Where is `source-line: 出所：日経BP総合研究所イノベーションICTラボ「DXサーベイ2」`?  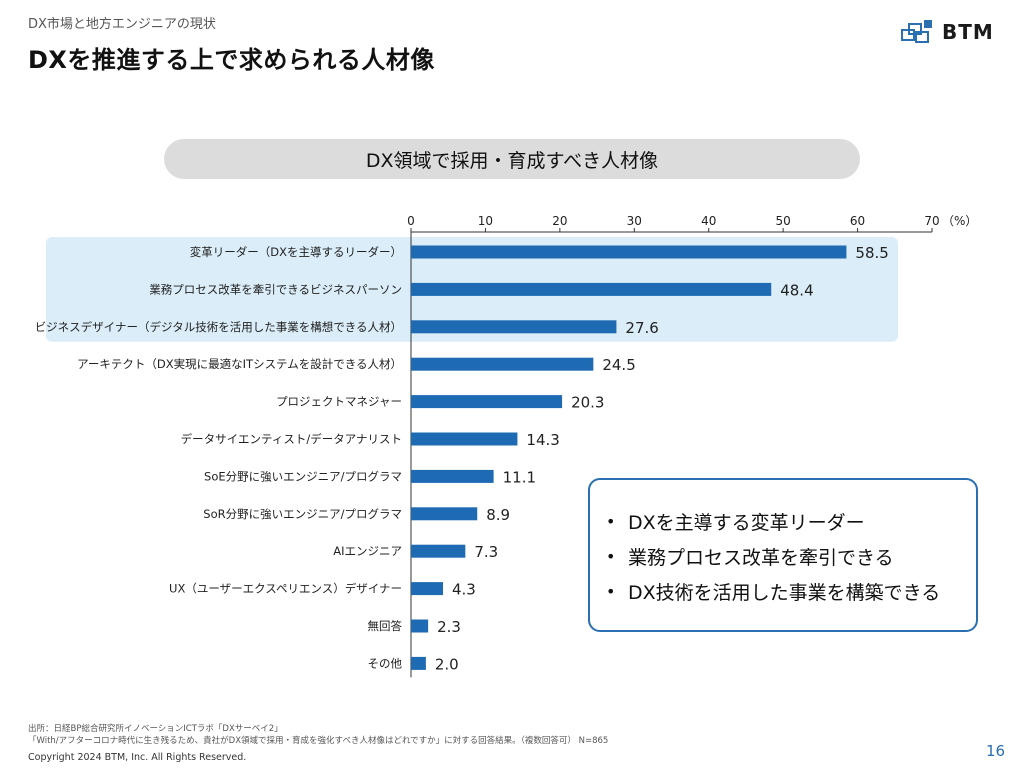 source-line: 出所：日経BP総合研究所イノベーションICTラボ「DXサーベイ2」 is located at coordinates (155, 729).